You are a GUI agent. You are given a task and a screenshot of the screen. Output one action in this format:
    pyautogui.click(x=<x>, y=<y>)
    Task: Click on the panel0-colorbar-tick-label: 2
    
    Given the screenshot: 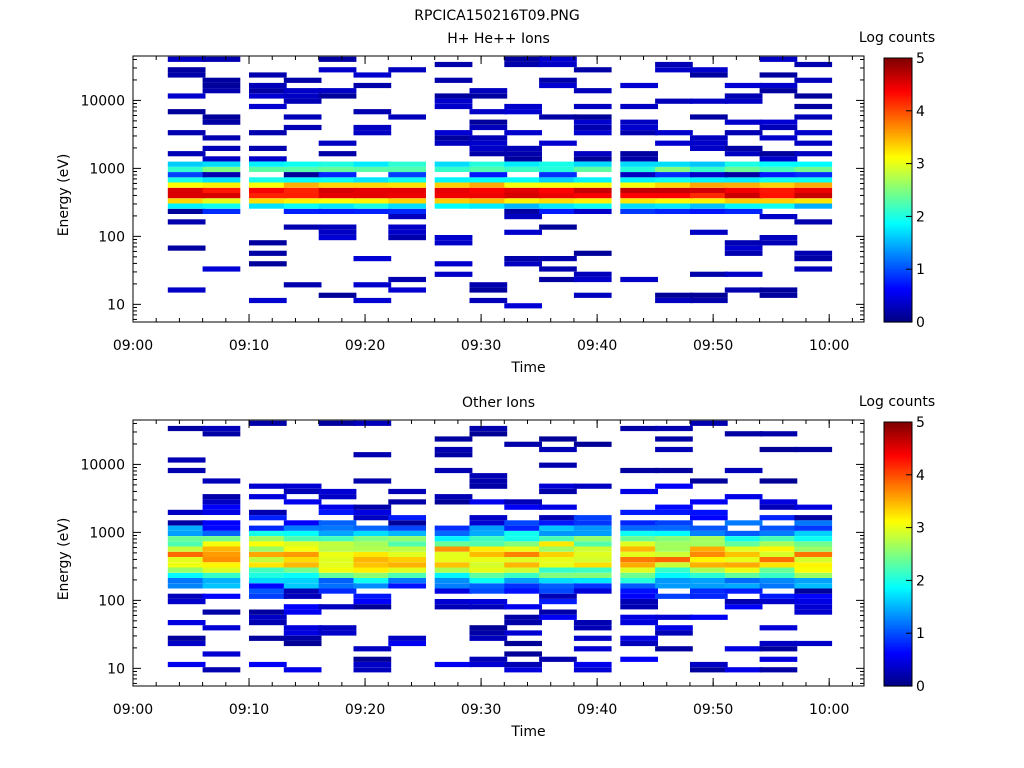 What is the action you would take?
    pyautogui.click(x=920, y=217)
    